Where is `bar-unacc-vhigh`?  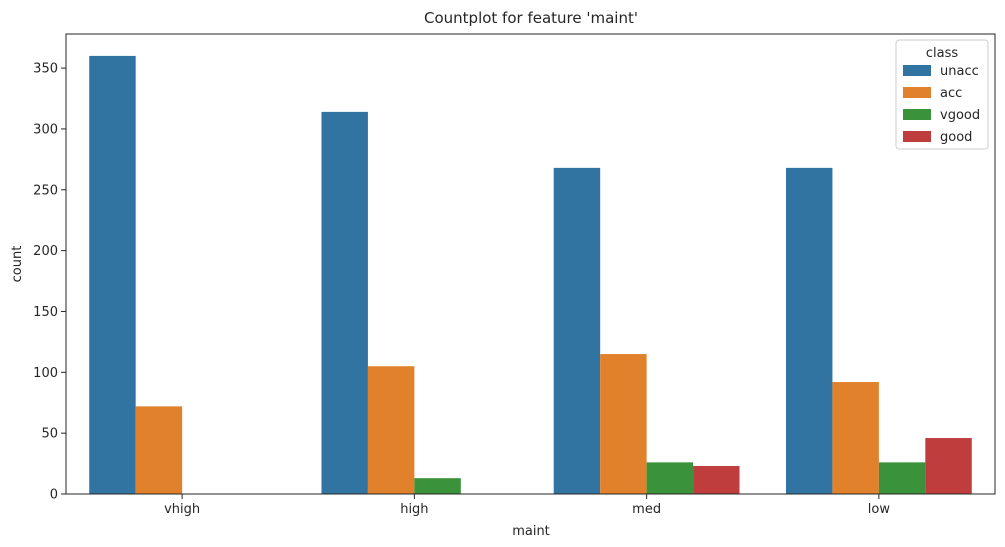
bar-unacc-vhigh is located at coordinates (112, 275).